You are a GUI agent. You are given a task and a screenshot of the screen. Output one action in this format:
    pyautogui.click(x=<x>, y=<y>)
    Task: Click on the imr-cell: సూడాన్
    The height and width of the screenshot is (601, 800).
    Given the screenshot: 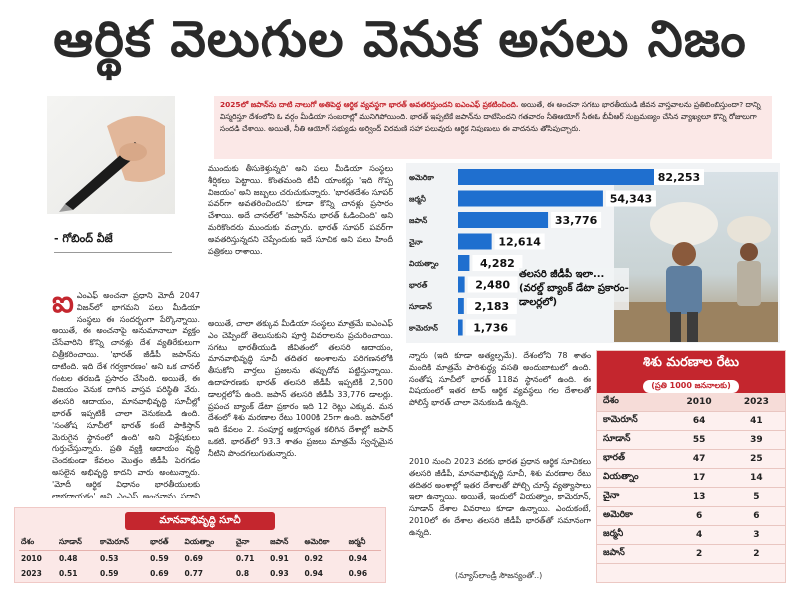 What is the action you would take?
    pyautogui.click(x=634, y=440)
    